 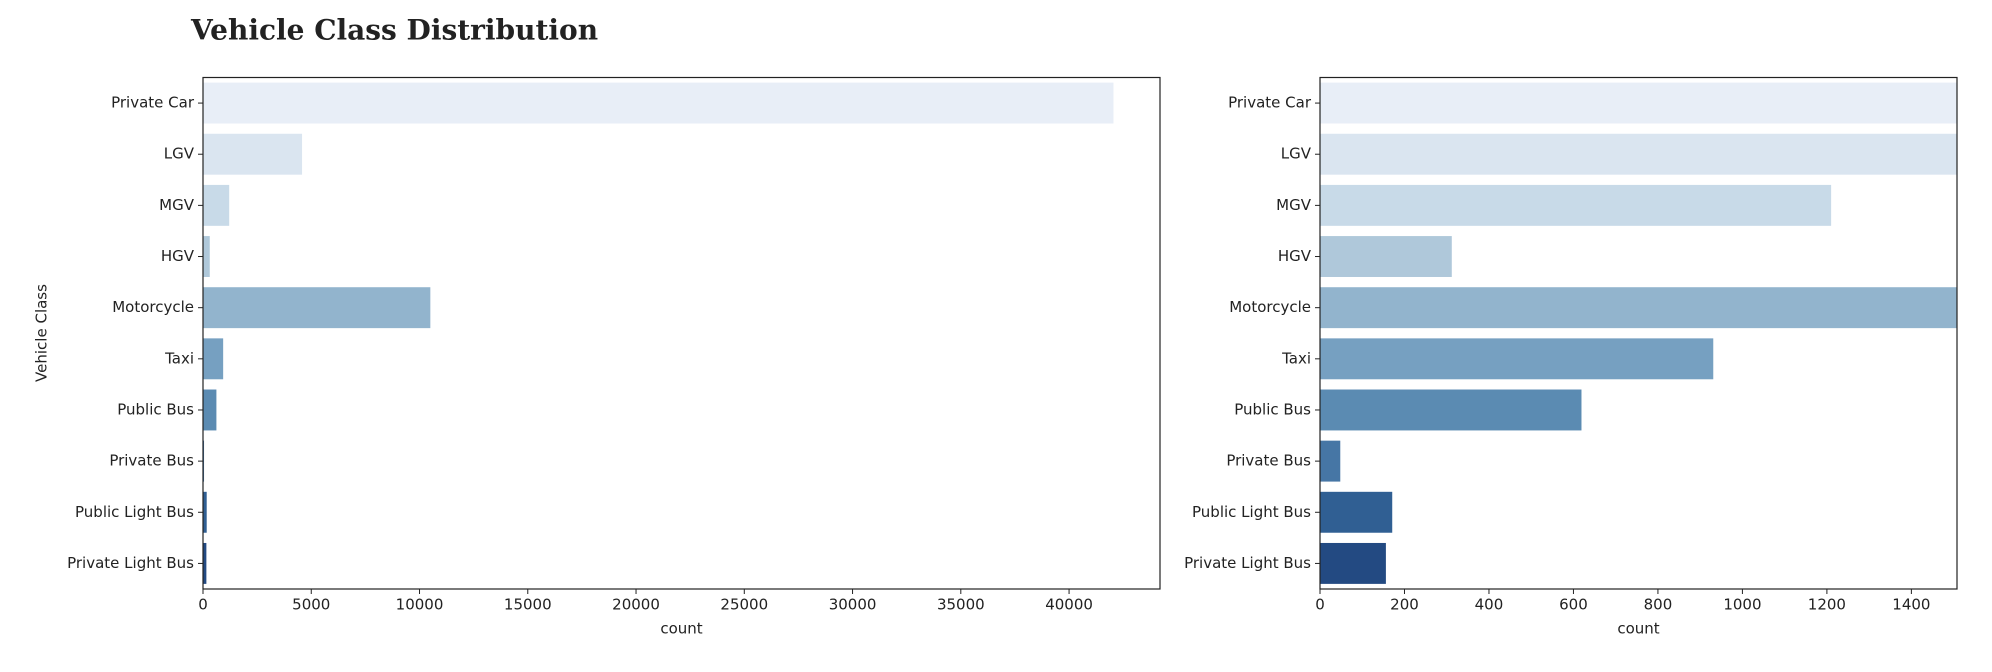 I want to click on x-tick-label: 1200, so click(x=1827, y=605).